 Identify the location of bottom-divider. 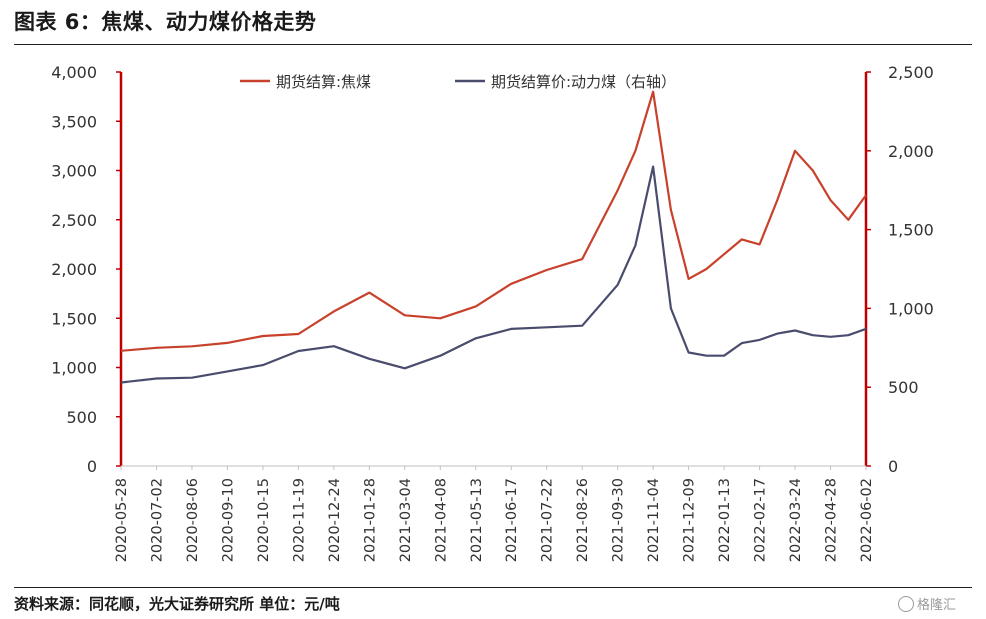
(493, 587).